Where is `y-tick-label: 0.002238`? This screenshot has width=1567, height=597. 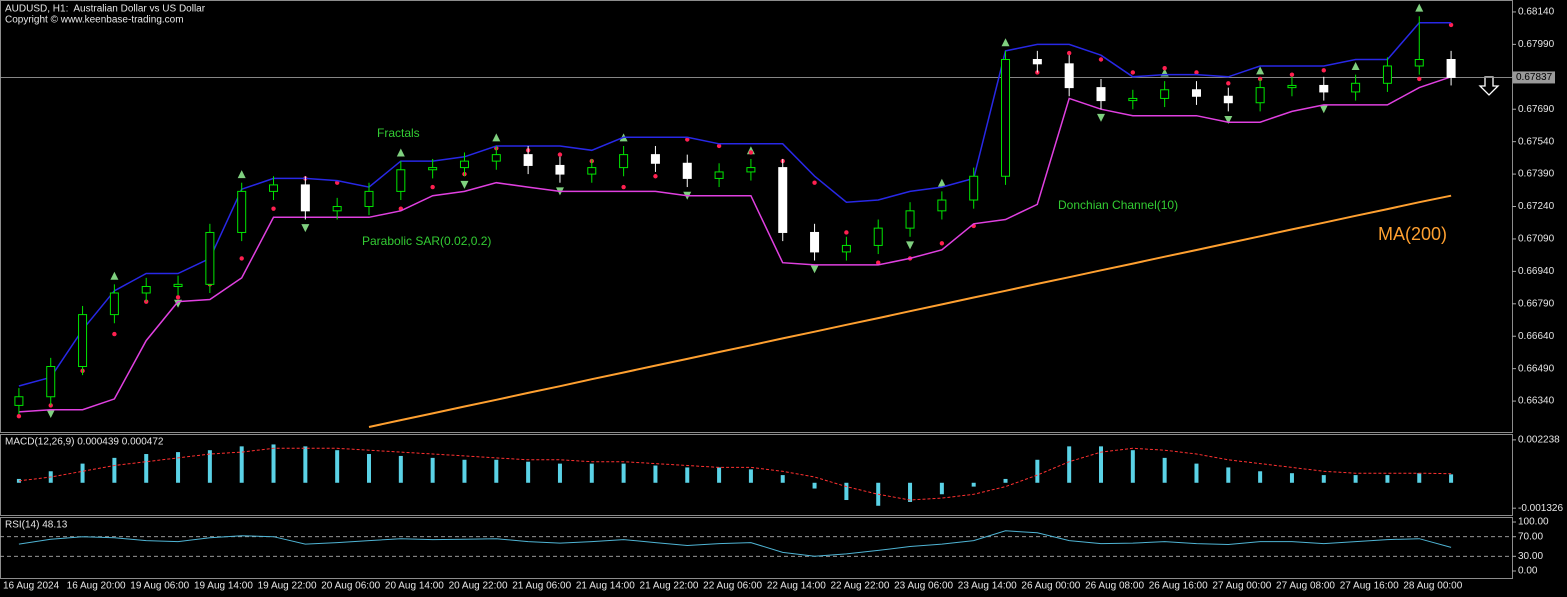
y-tick-label: 0.002238 is located at coordinates (1539, 440).